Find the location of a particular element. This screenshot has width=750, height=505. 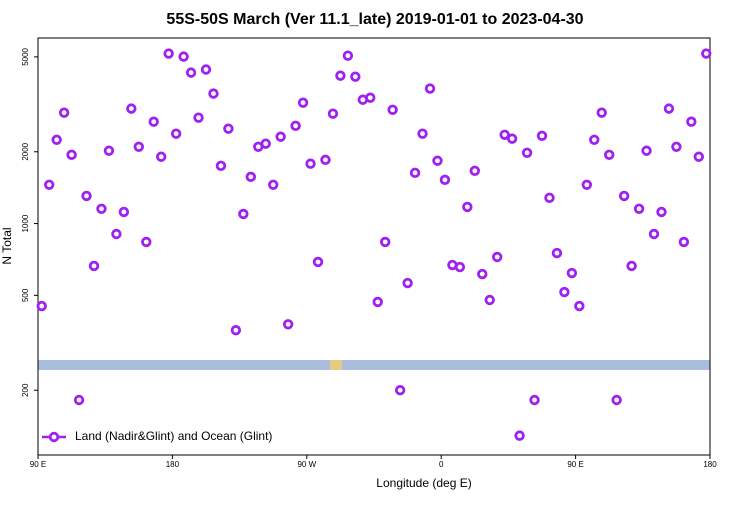

map-strip is located at coordinates (374, 365).